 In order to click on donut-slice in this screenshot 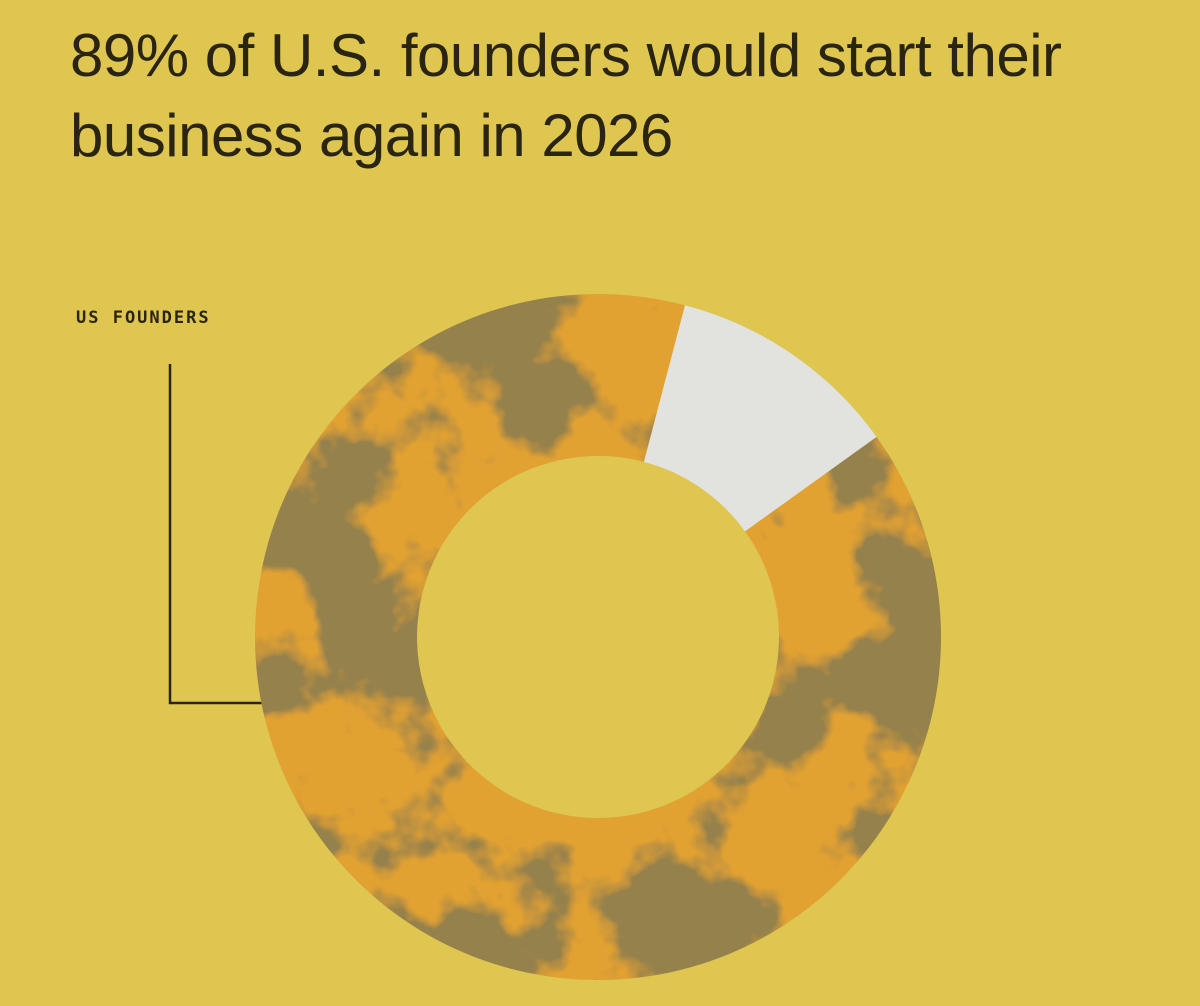, I will do `click(760, 418)`.